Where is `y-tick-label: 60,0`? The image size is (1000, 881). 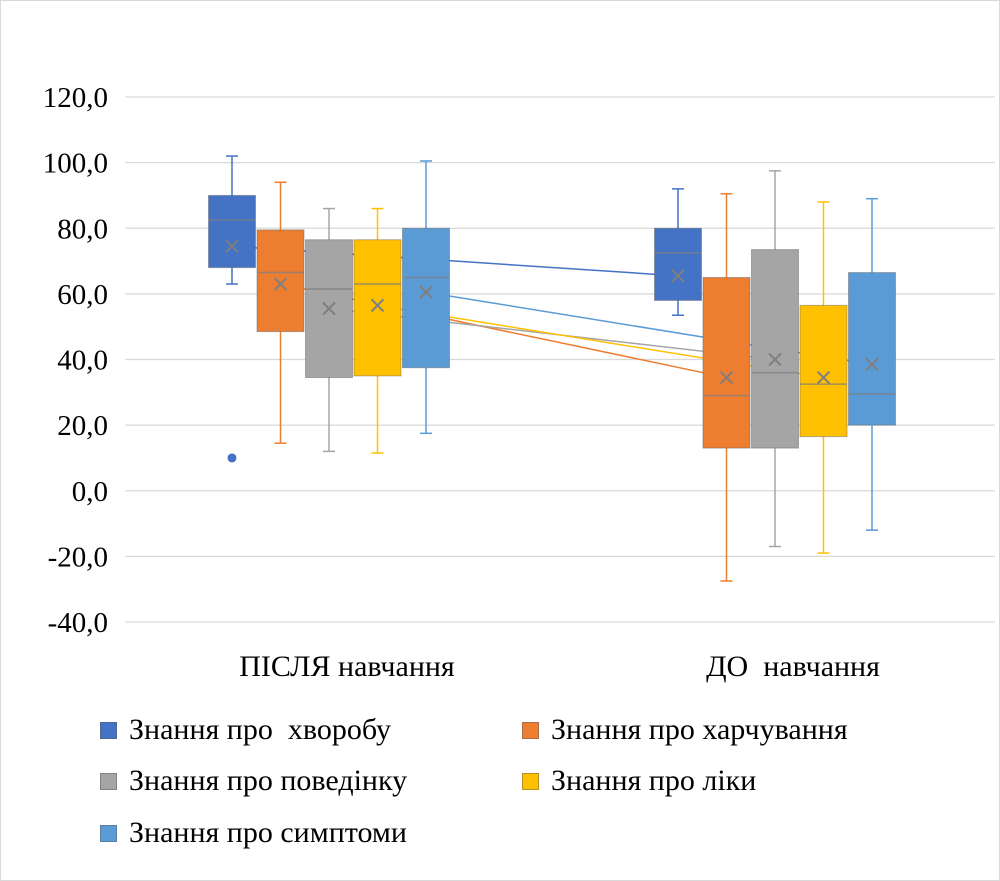
y-tick-label: 60,0 is located at coordinates (82, 295).